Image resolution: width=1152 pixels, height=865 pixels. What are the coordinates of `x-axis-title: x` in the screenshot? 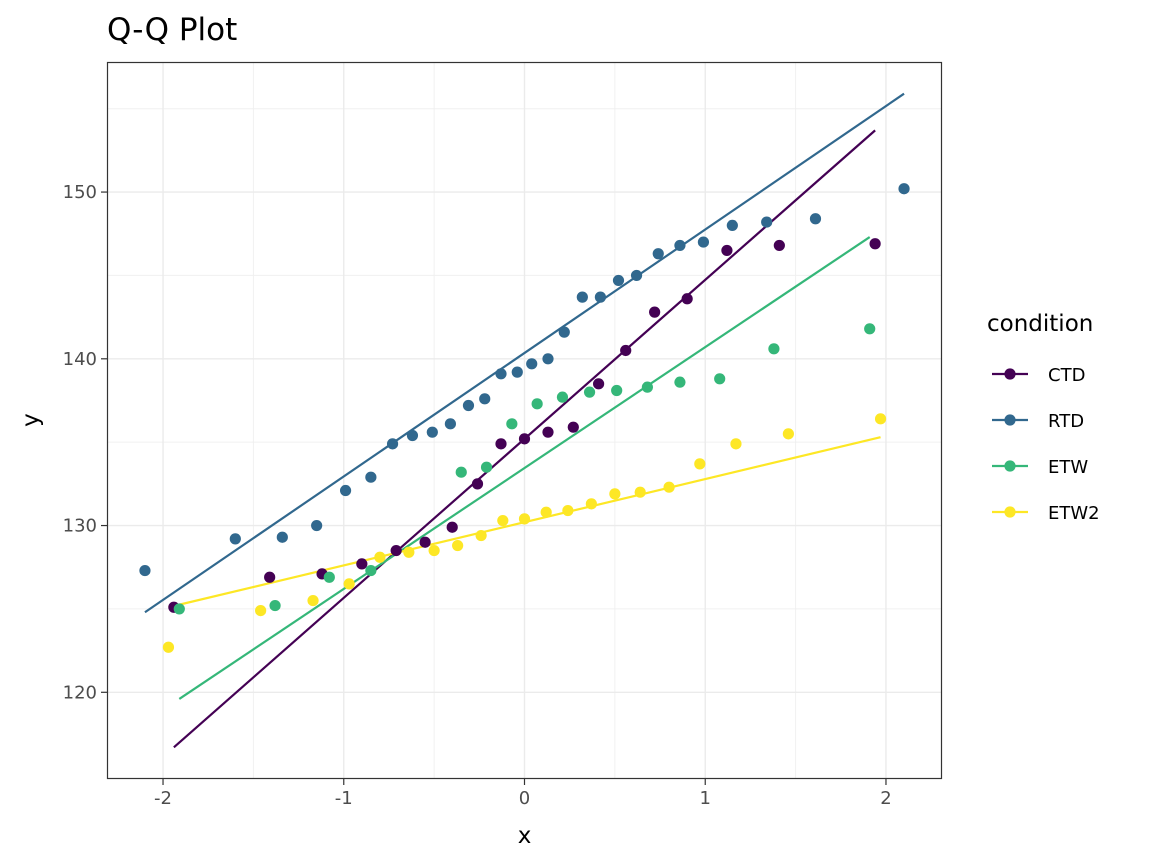 It's located at (525, 836).